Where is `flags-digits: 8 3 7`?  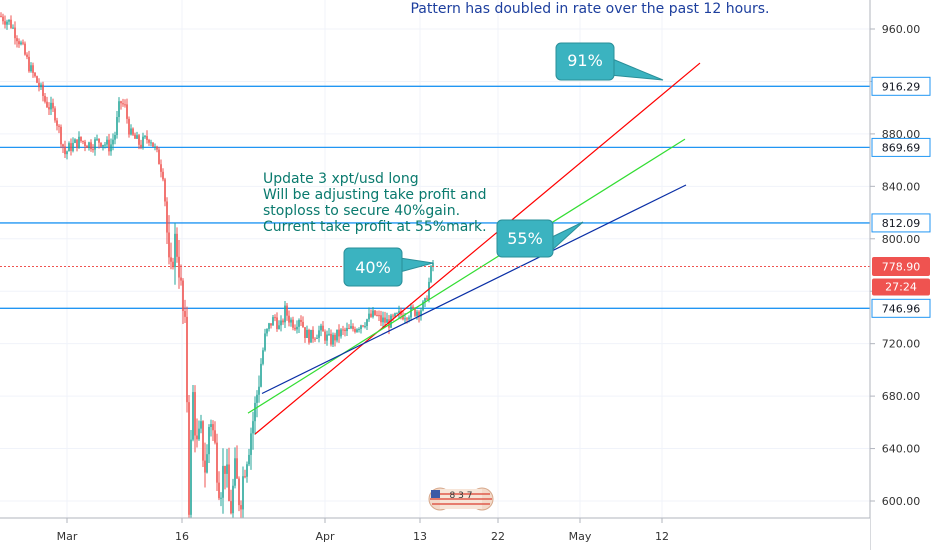 flags-digits: 8 3 7 is located at coordinates (461, 496).